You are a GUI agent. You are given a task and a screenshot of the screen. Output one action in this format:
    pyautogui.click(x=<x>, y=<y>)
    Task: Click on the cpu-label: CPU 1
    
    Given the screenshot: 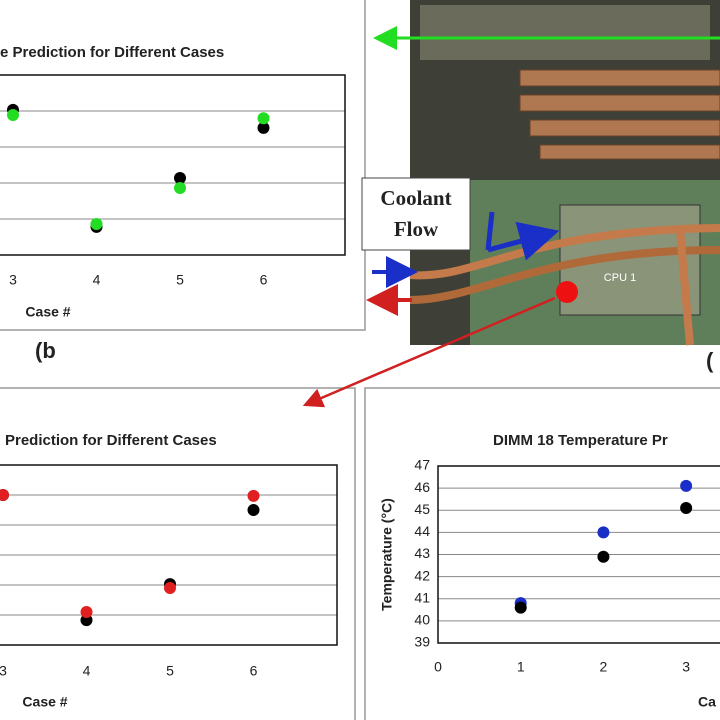 What is the action you would take?
    pyautogui.click(x=620, y=278)
    